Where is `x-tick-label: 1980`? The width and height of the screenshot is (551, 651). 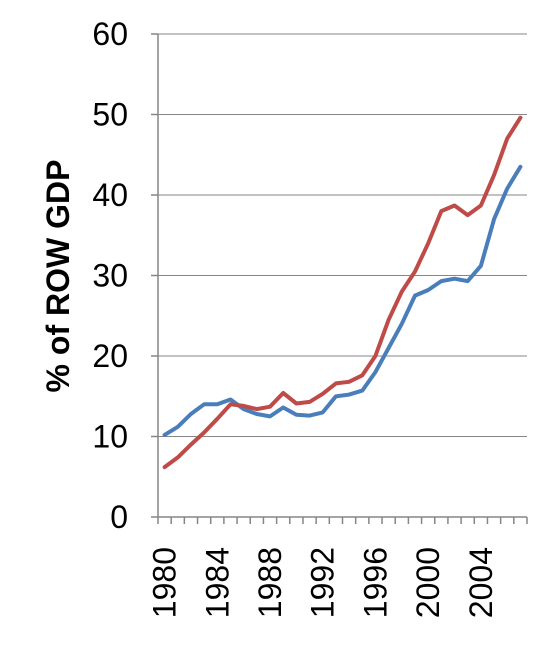
x-tick-label: 1980 is located at coordinates (165, 582).